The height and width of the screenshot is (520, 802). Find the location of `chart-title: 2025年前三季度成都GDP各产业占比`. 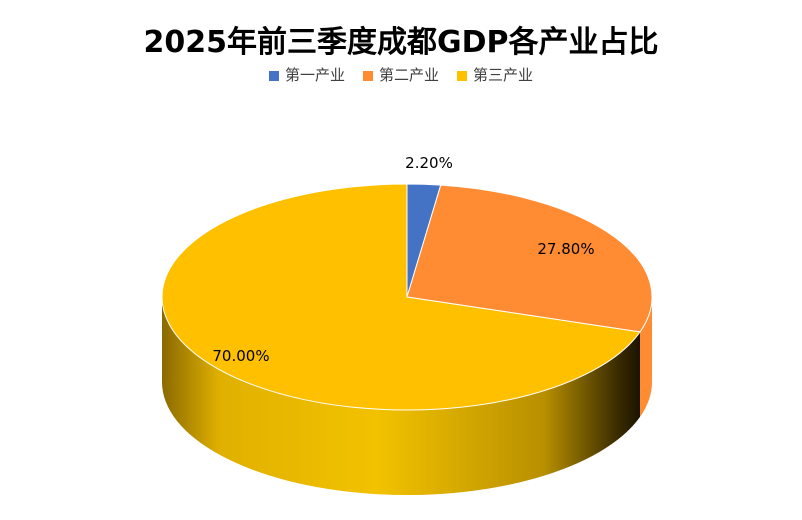

chart-title: 2025年前三季度成都GDP各产业占比 is located at coordinates (400, 42).